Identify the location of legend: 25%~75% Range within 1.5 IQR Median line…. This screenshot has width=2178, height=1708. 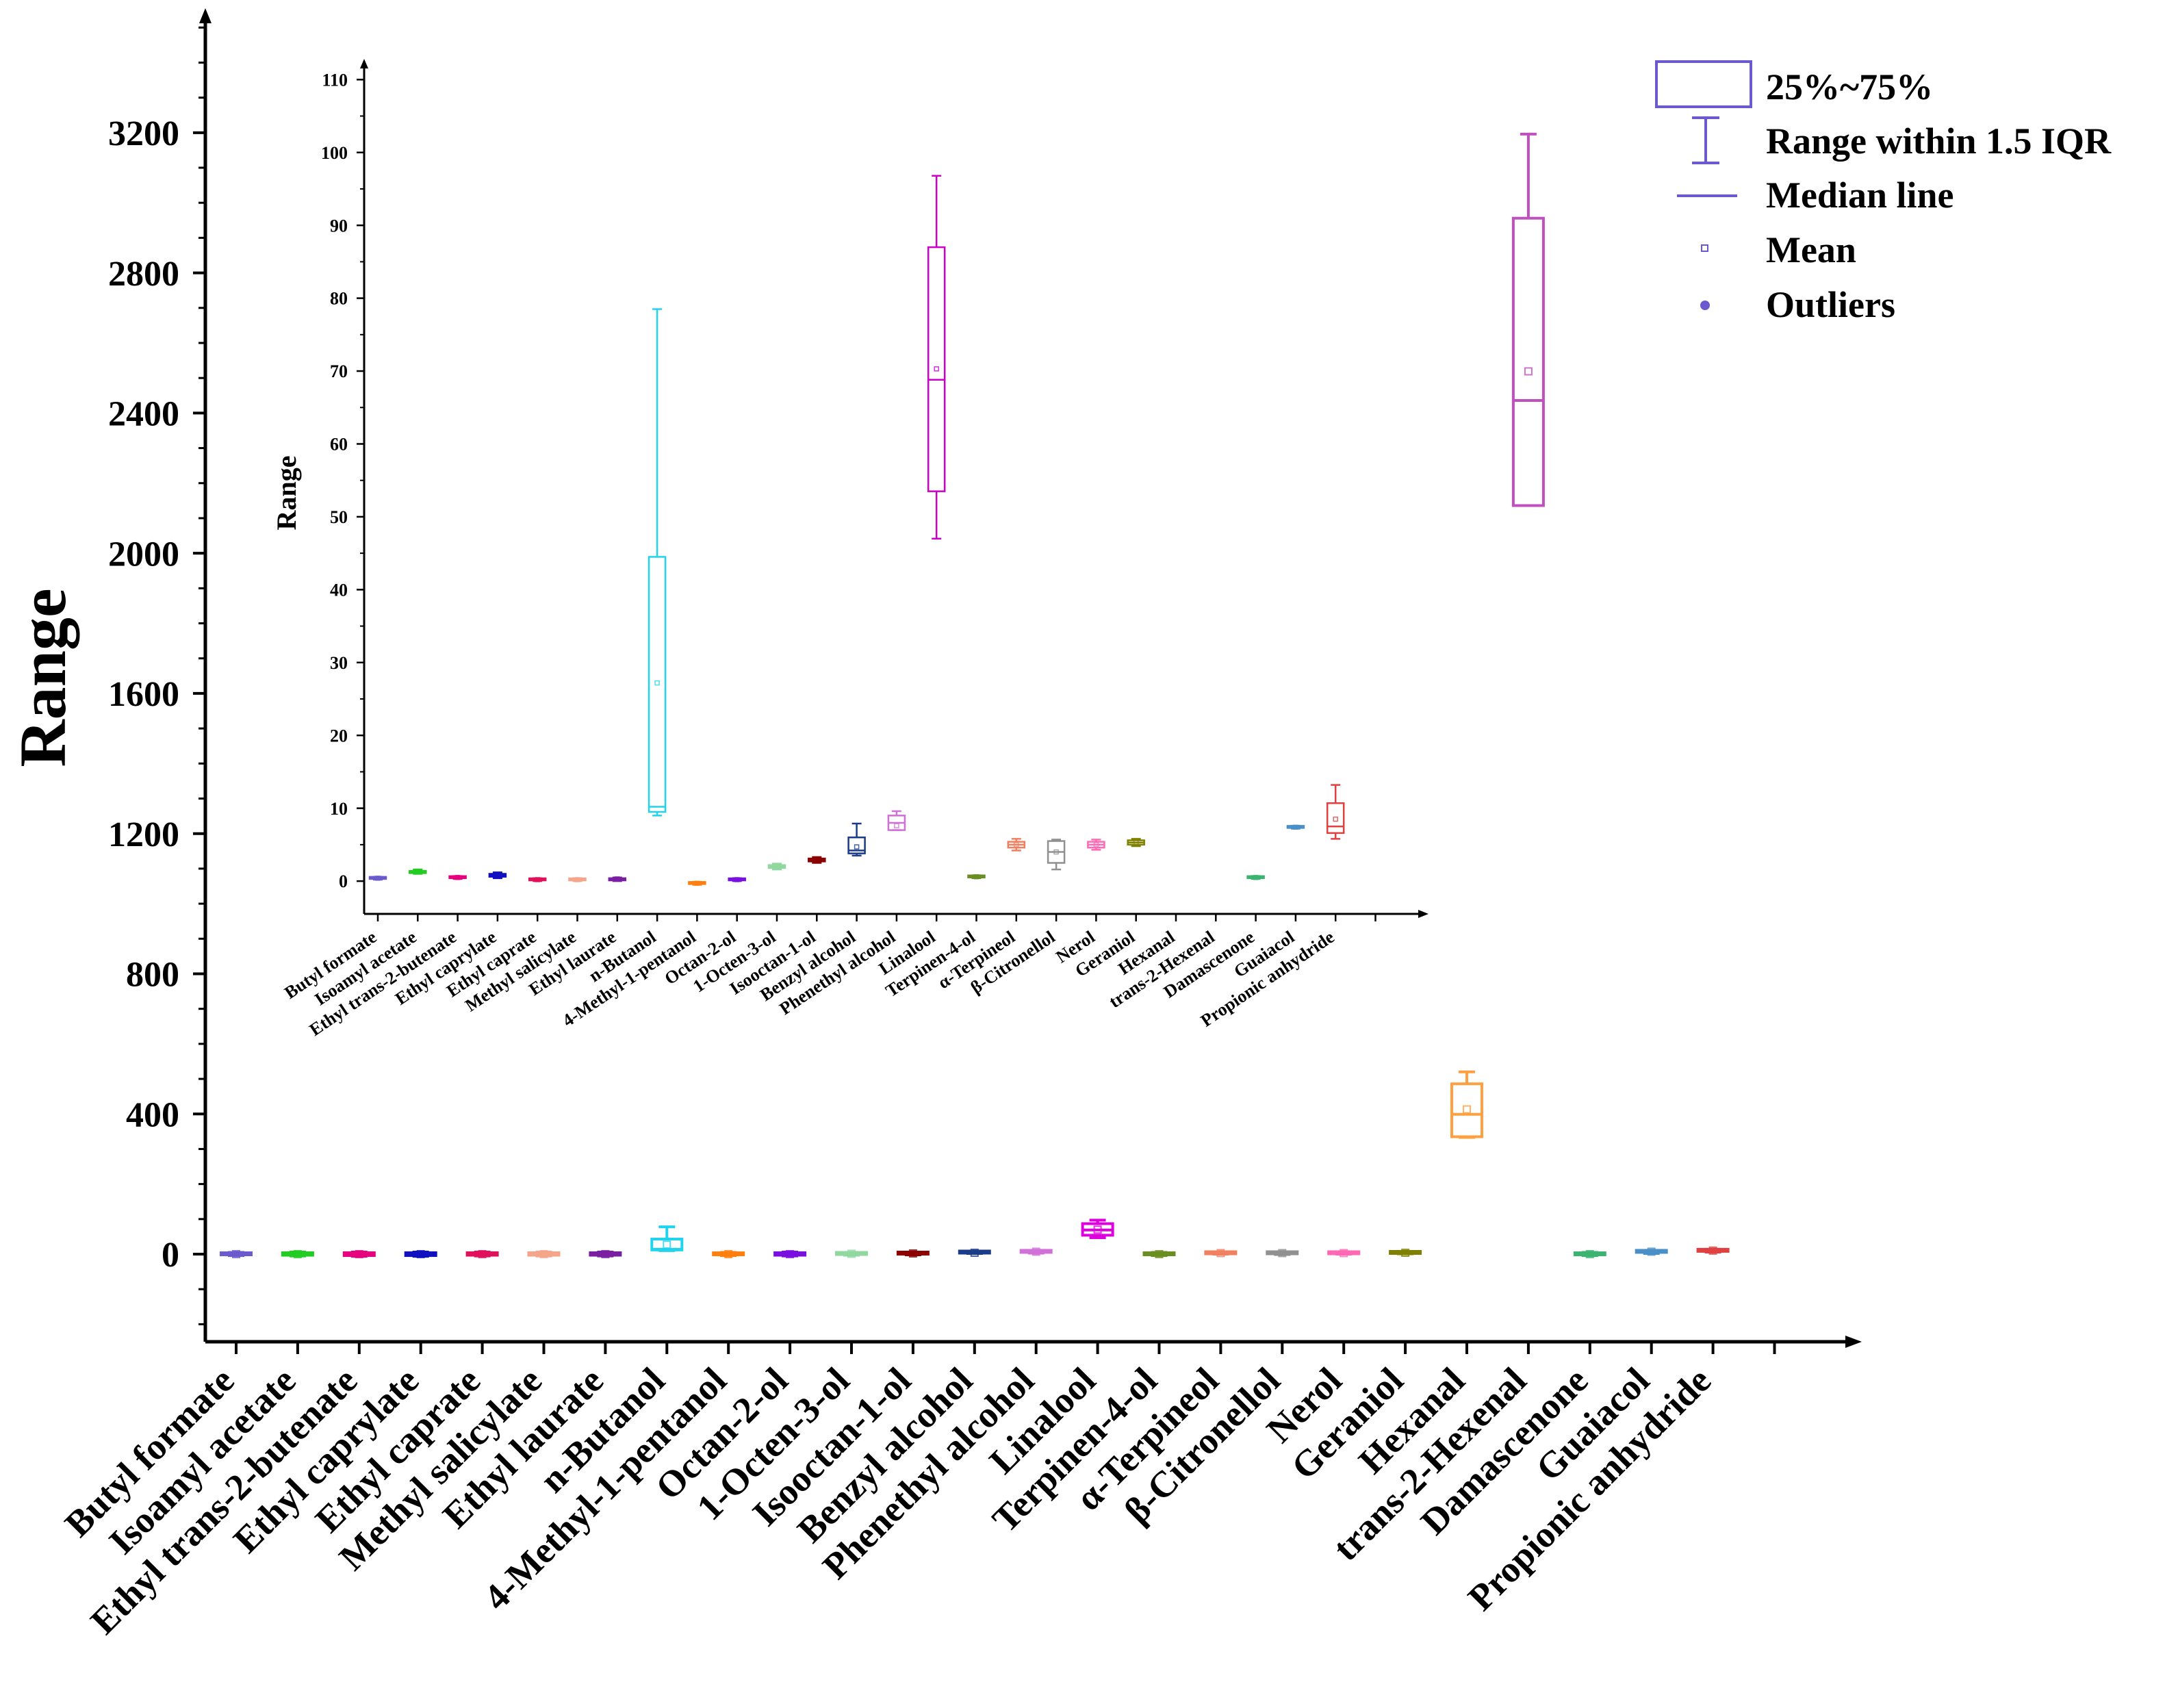
(1883, 192).